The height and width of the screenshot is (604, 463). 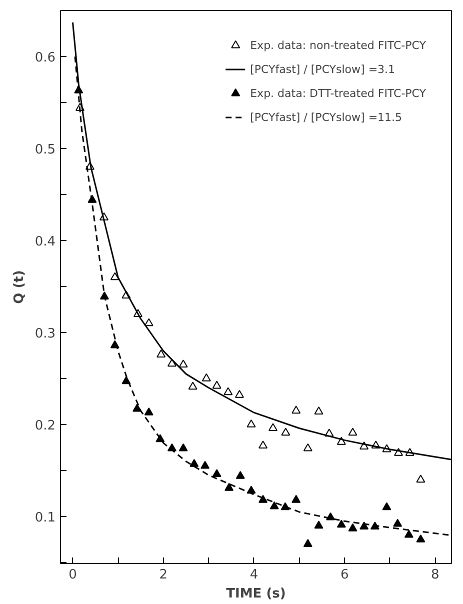 I want to click on y-tick-label: 0.2, so click(x=45, y=426).